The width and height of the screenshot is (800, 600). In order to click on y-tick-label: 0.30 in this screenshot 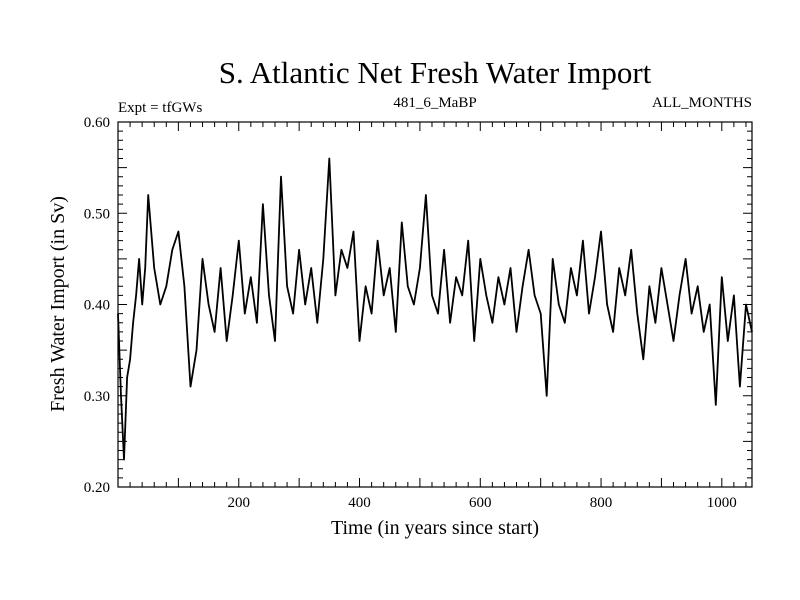, I will do `click(97, 397)`.